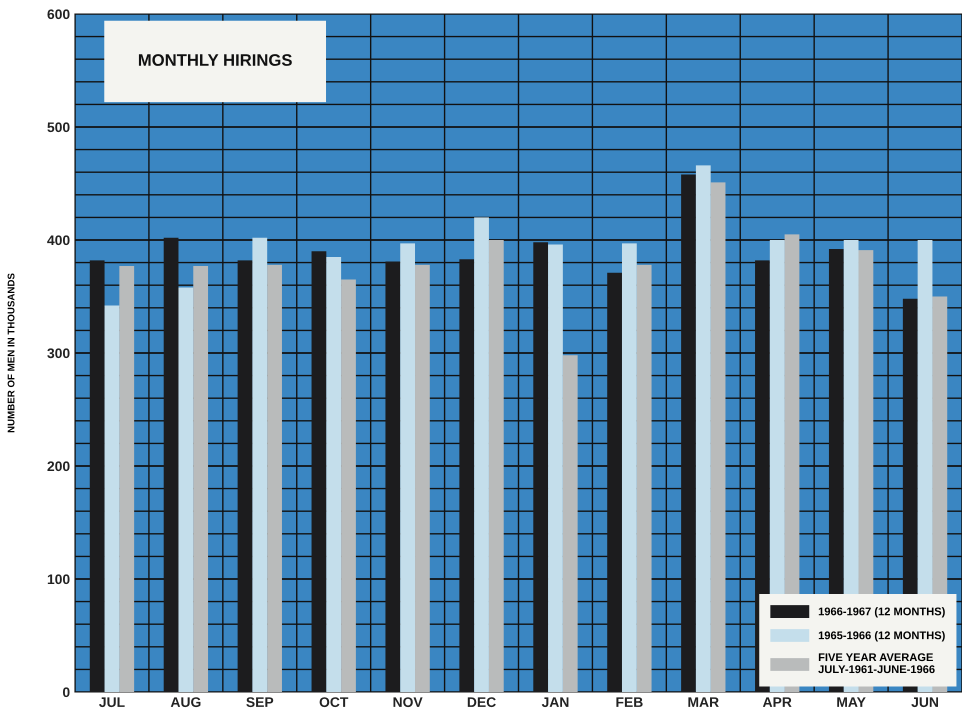 Image resolution: width=962 pixels, height=719 pixels. I want to click on y-tick-label: 100, so click(59, 579).